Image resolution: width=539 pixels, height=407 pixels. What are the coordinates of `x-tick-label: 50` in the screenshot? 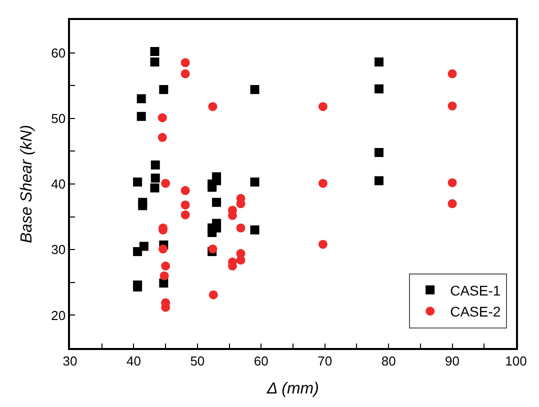 It's located at (197, 360).